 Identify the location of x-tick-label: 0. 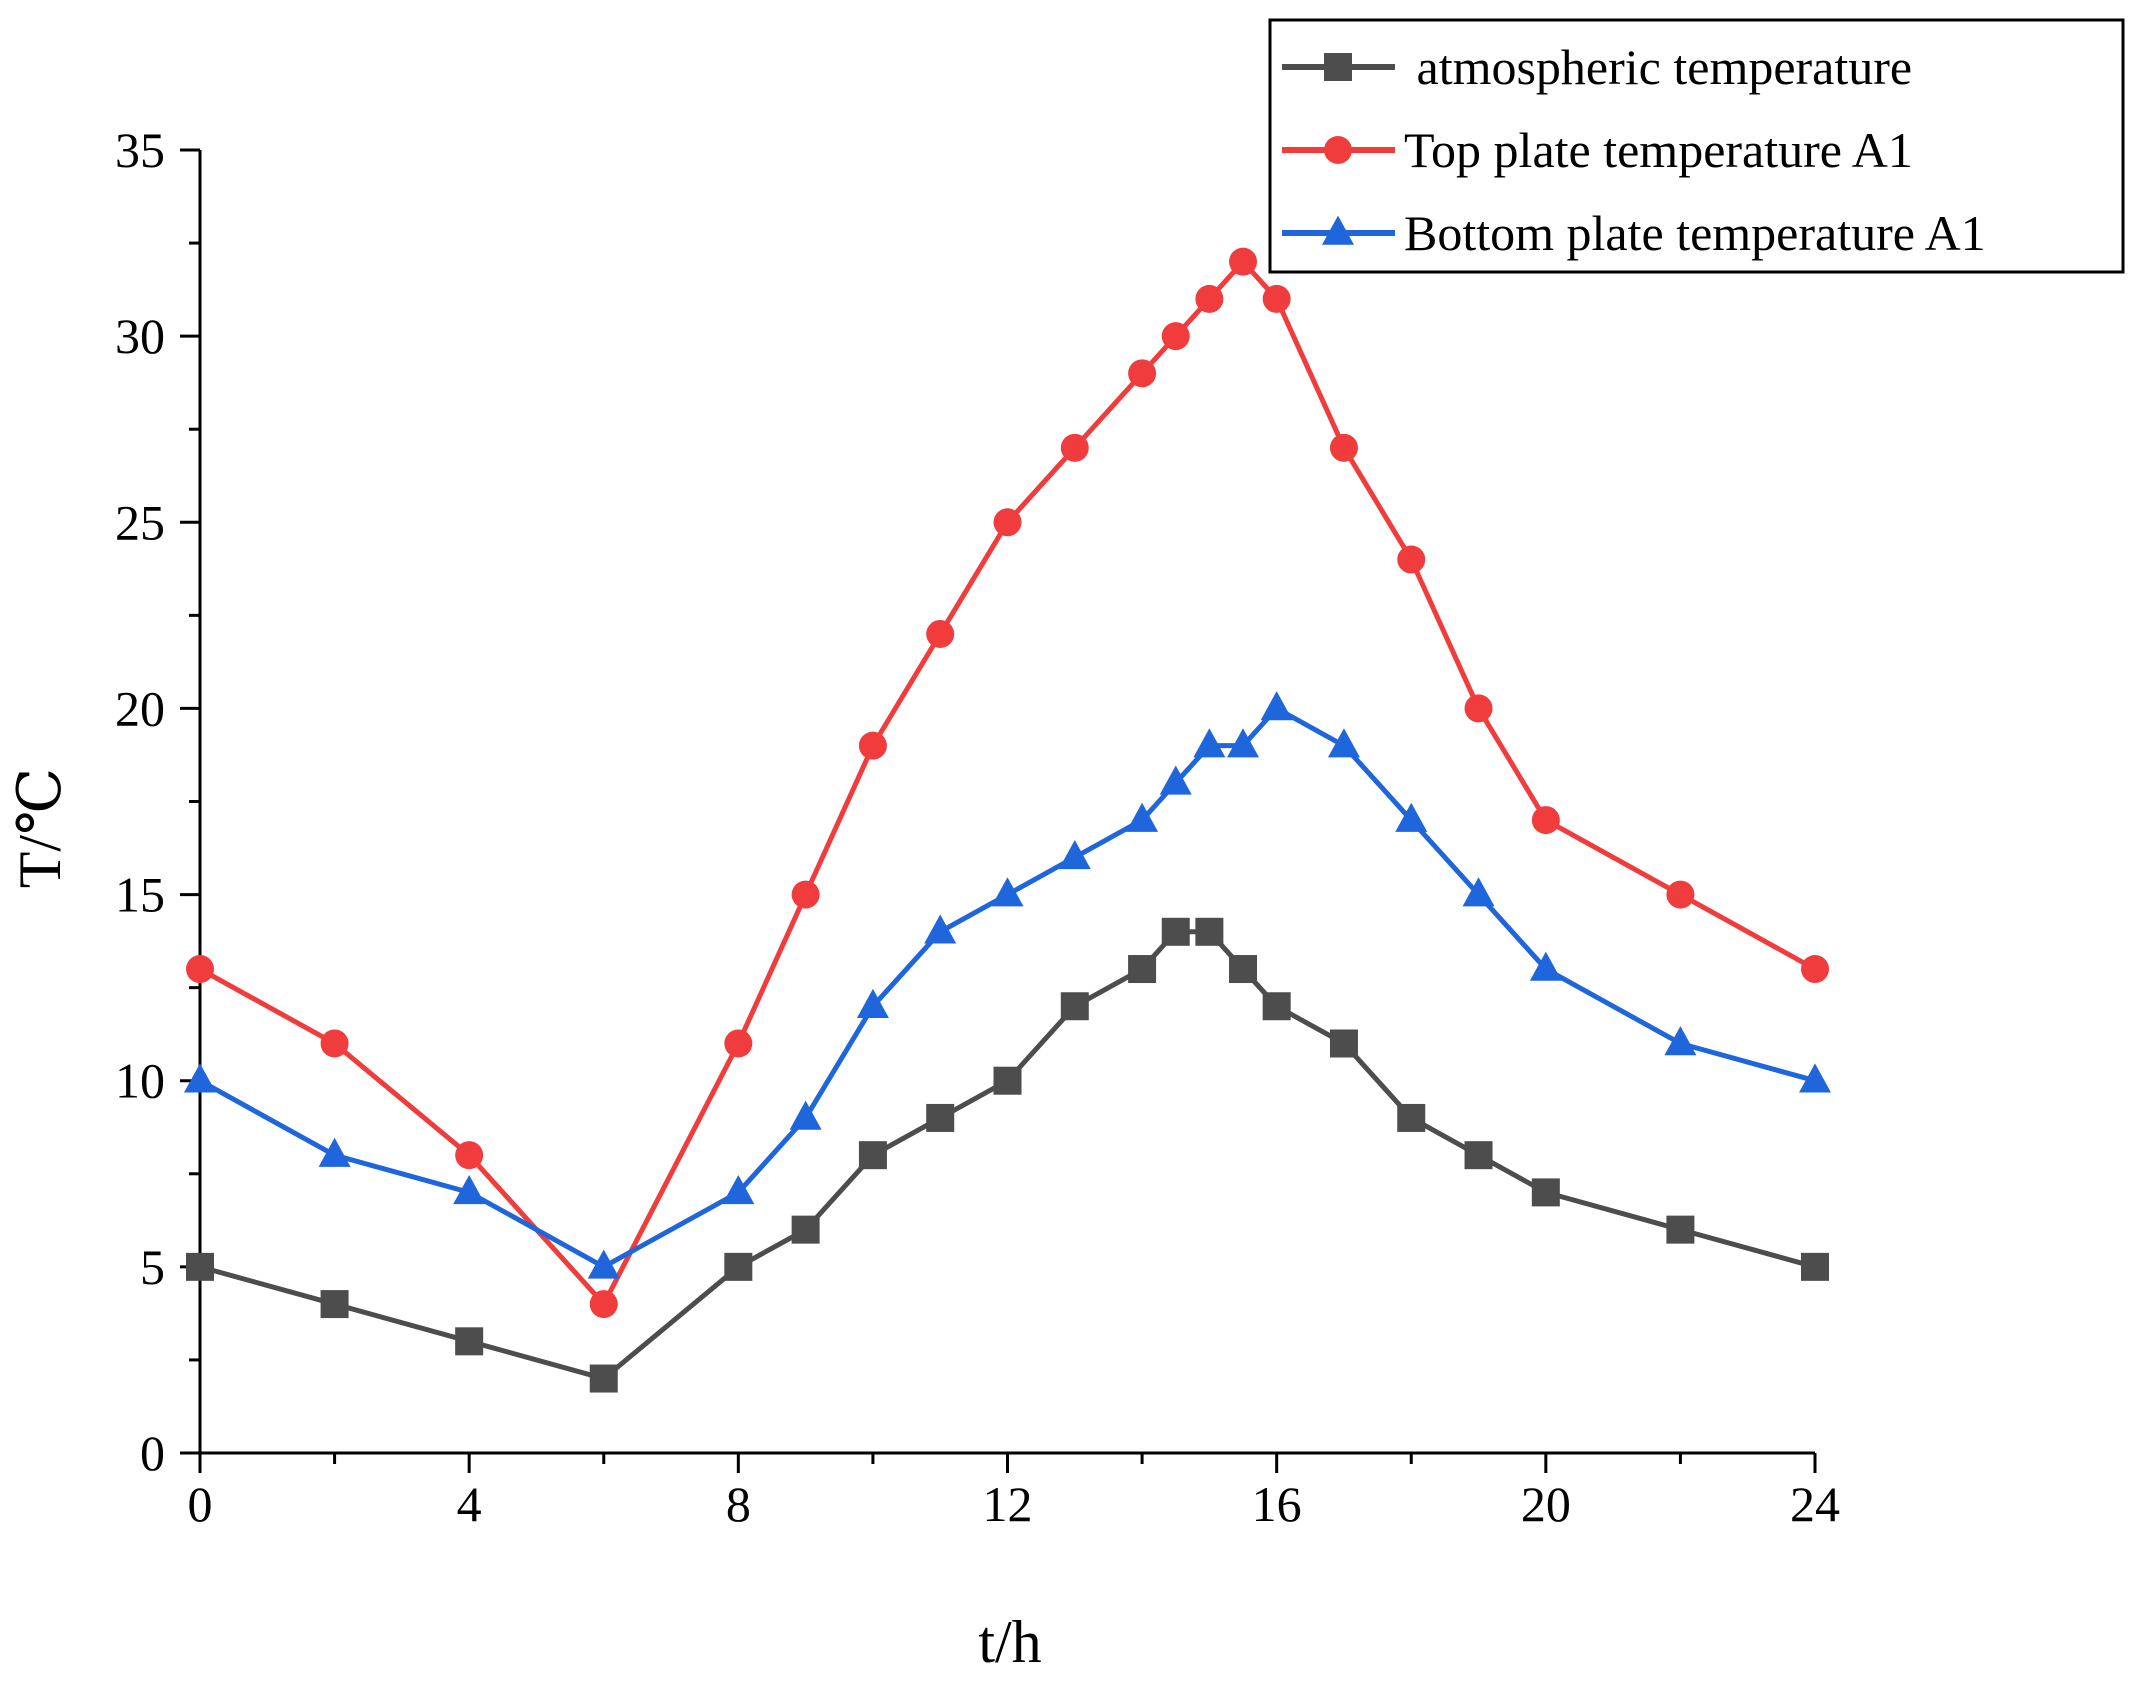
(200, 1504).